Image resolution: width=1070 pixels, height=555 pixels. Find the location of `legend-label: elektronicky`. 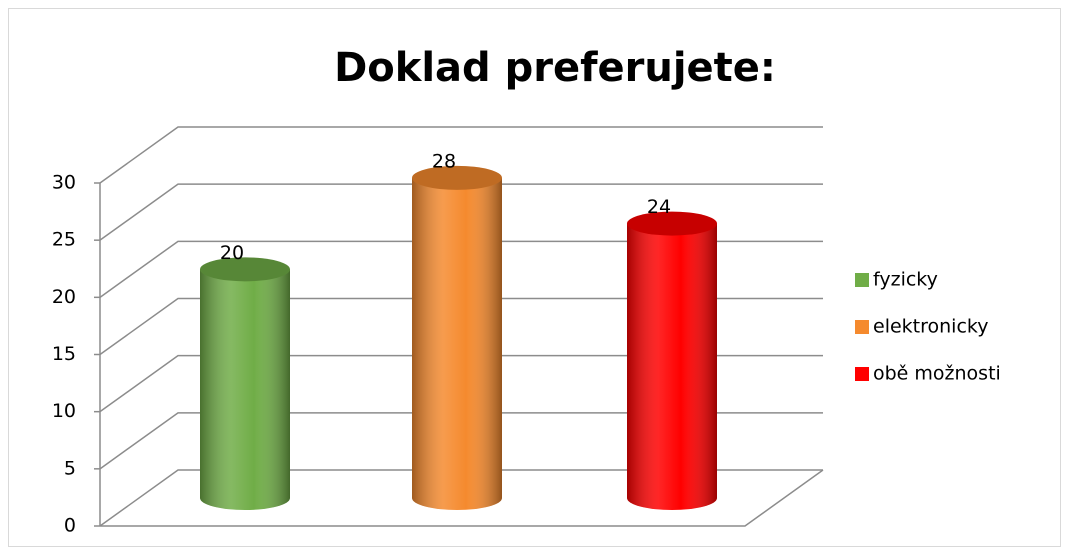

legend-label: elektronicky is located at coordinates (930, 327).